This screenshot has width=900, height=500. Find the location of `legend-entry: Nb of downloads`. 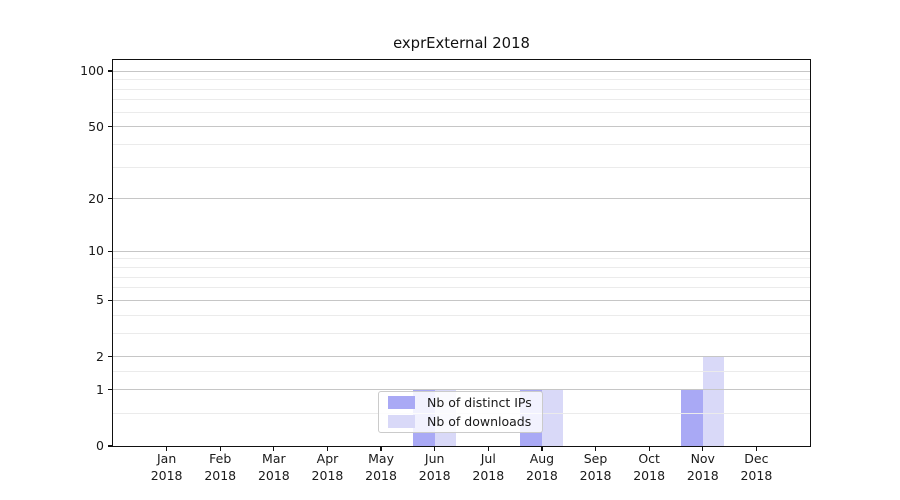

legend-entry: Nb of downloads is located at coordinates (465, 421).